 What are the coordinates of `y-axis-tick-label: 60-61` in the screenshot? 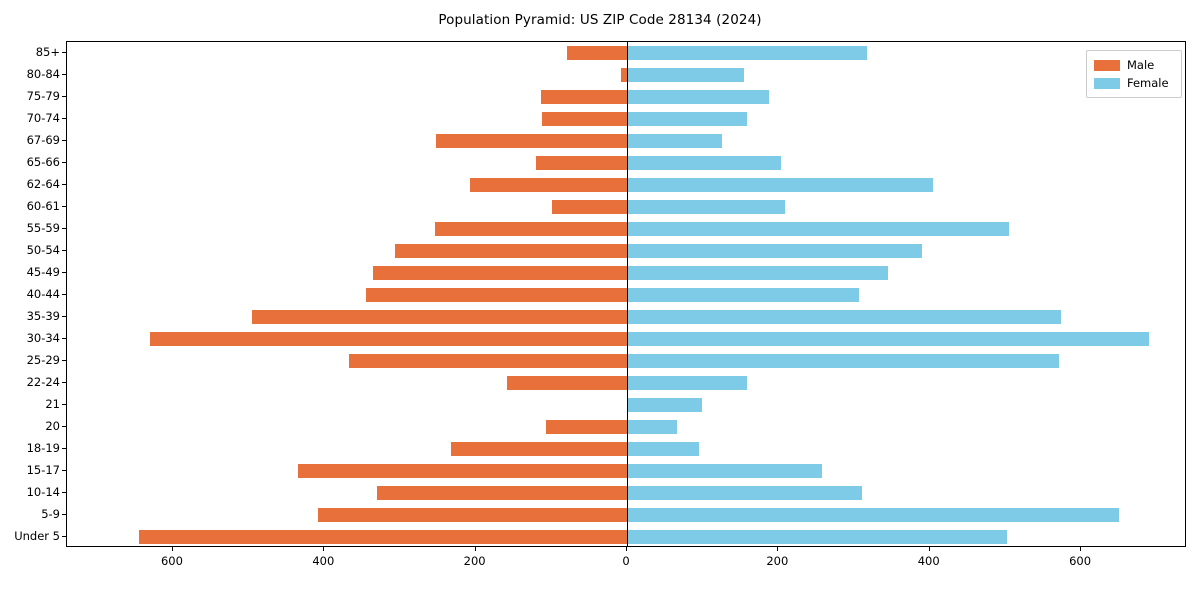 It's located at (43, 206).